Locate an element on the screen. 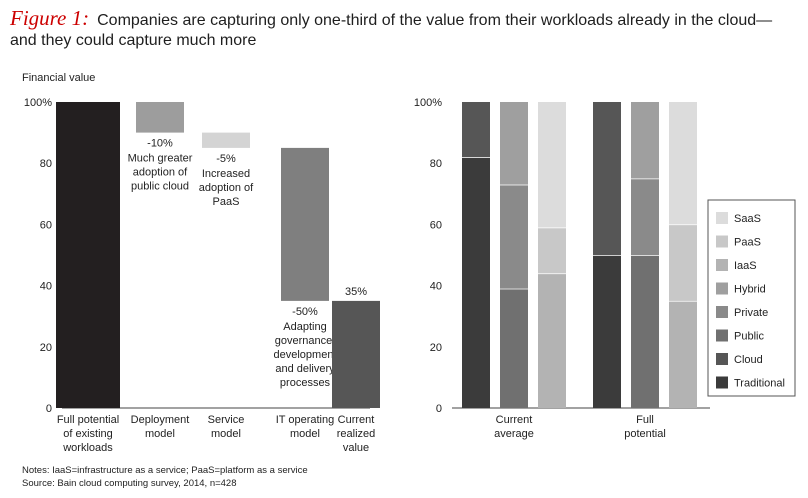 The image size is (808, 498). waterfall-annotation-line: Increased is located at coordinates (226, 174).